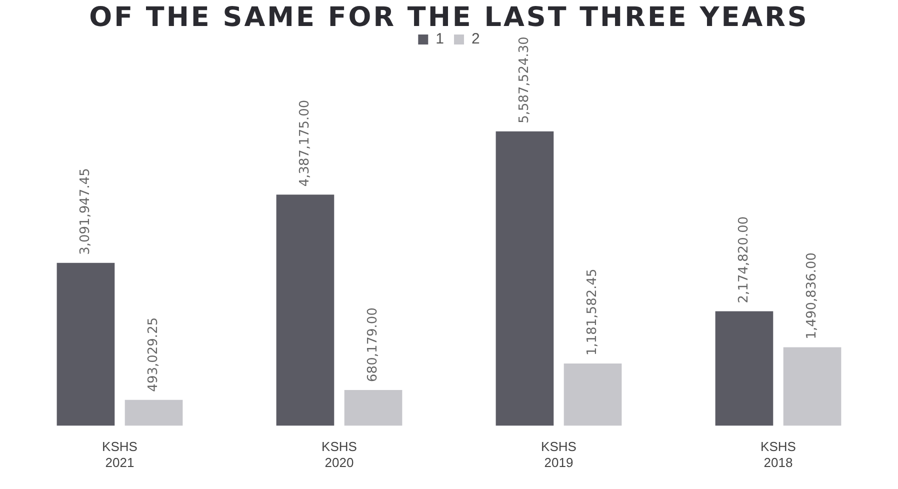 This screenshot has width=898, height=489. What do you see at coordinates (778, 454) in the screenshot?
I see `x-tick-label: KSHS 2018` at bounding box center [778, 454].